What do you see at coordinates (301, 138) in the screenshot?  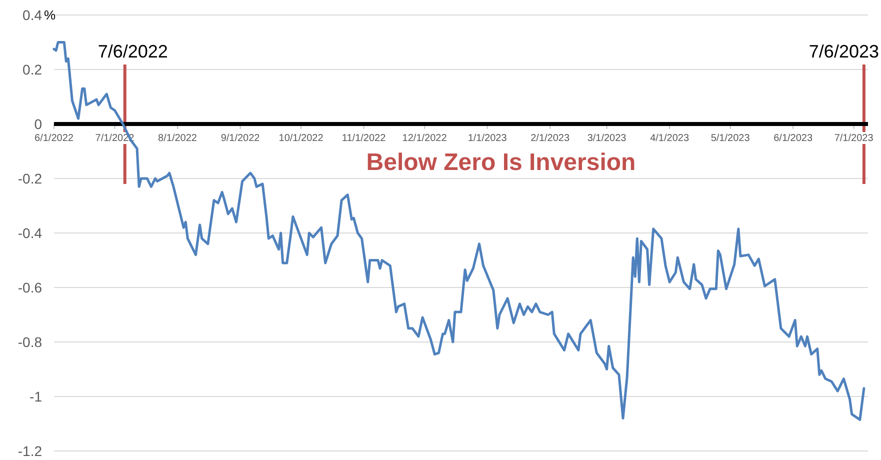 I see `x-tick-label: 10/1/2022` at bounding box center [301, 138].